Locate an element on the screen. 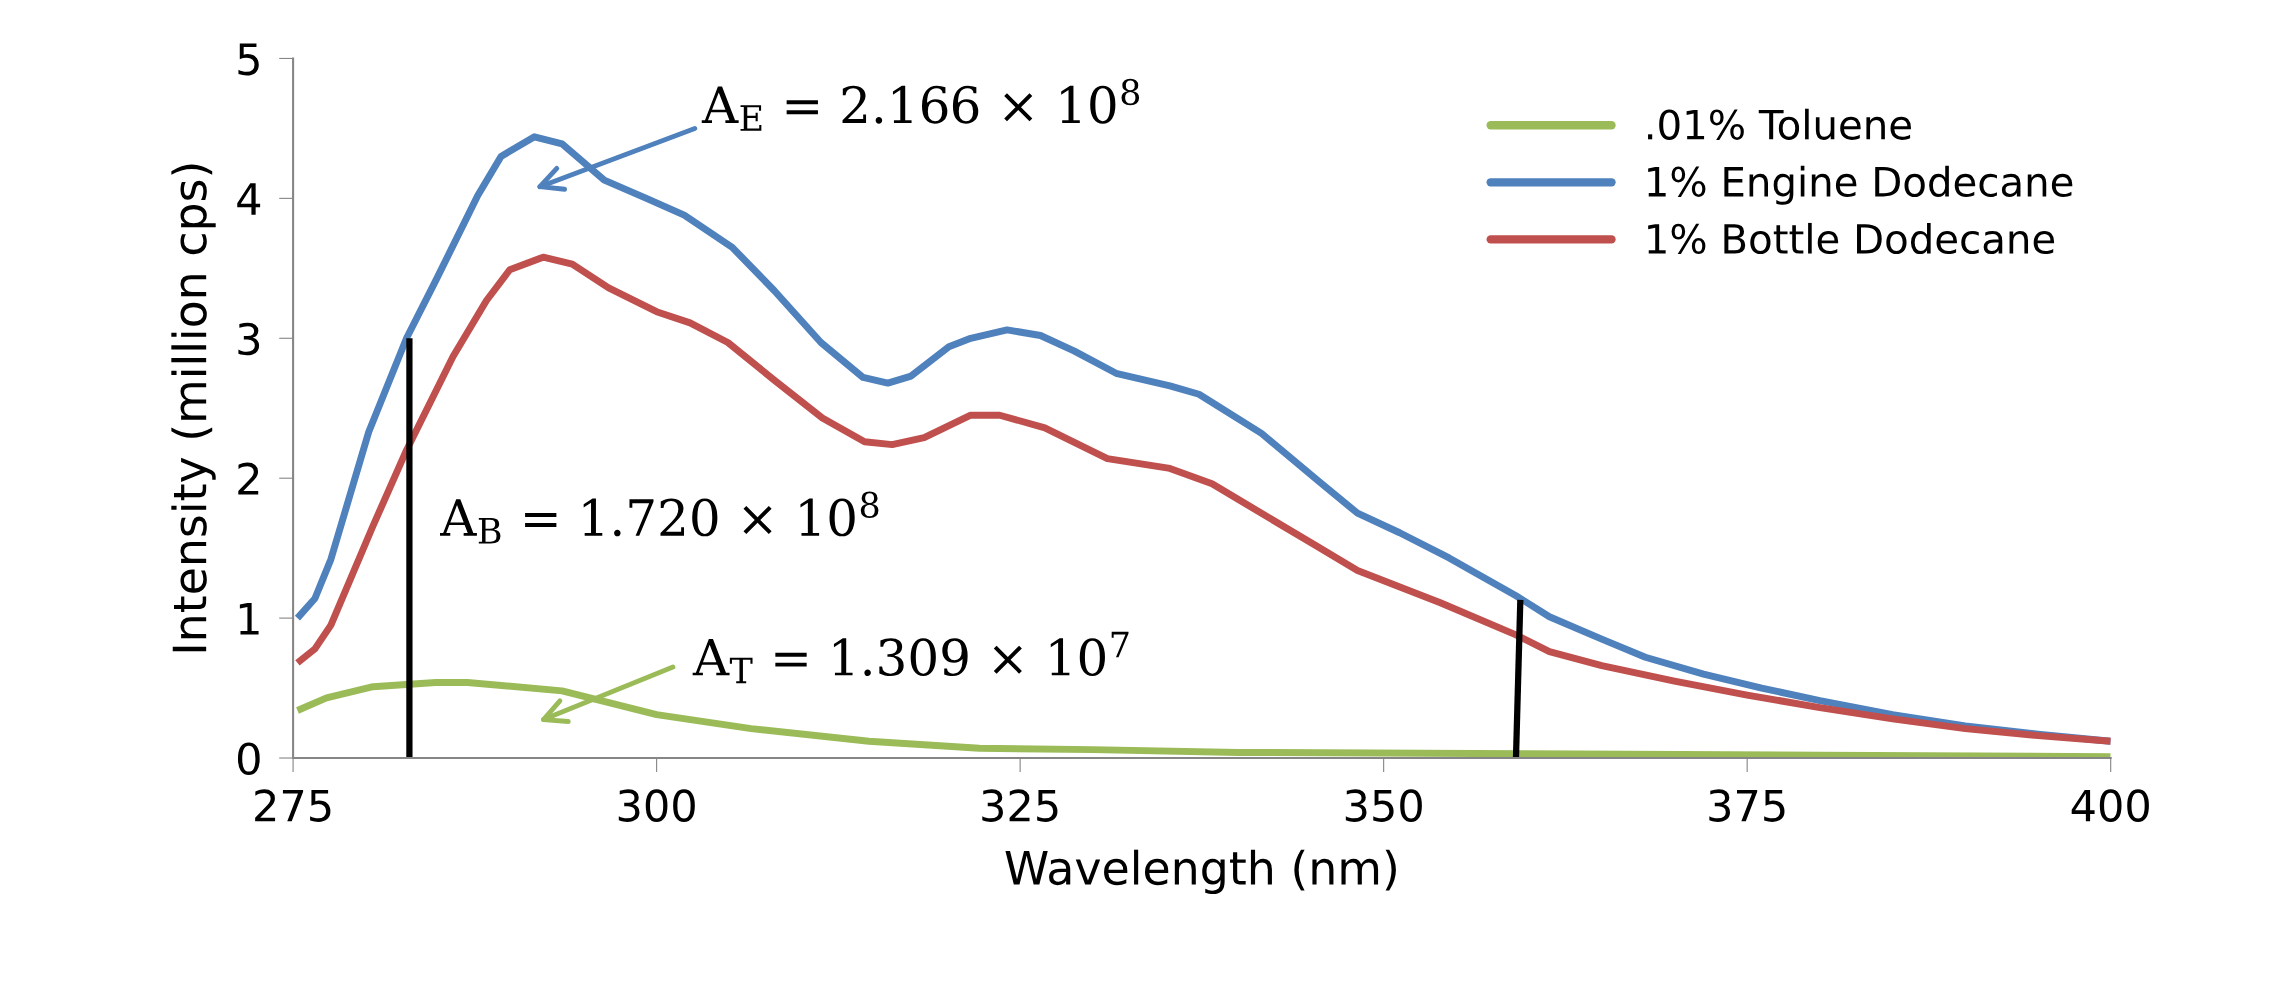 The image size is (2272, 1008). y-tick-label: 4 is located at coordinates (249, 199).